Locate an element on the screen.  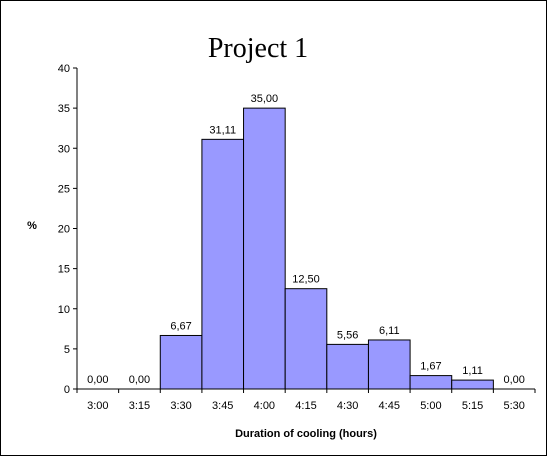
x-tick-label: 3:00 is located at coordinates (97, 406).